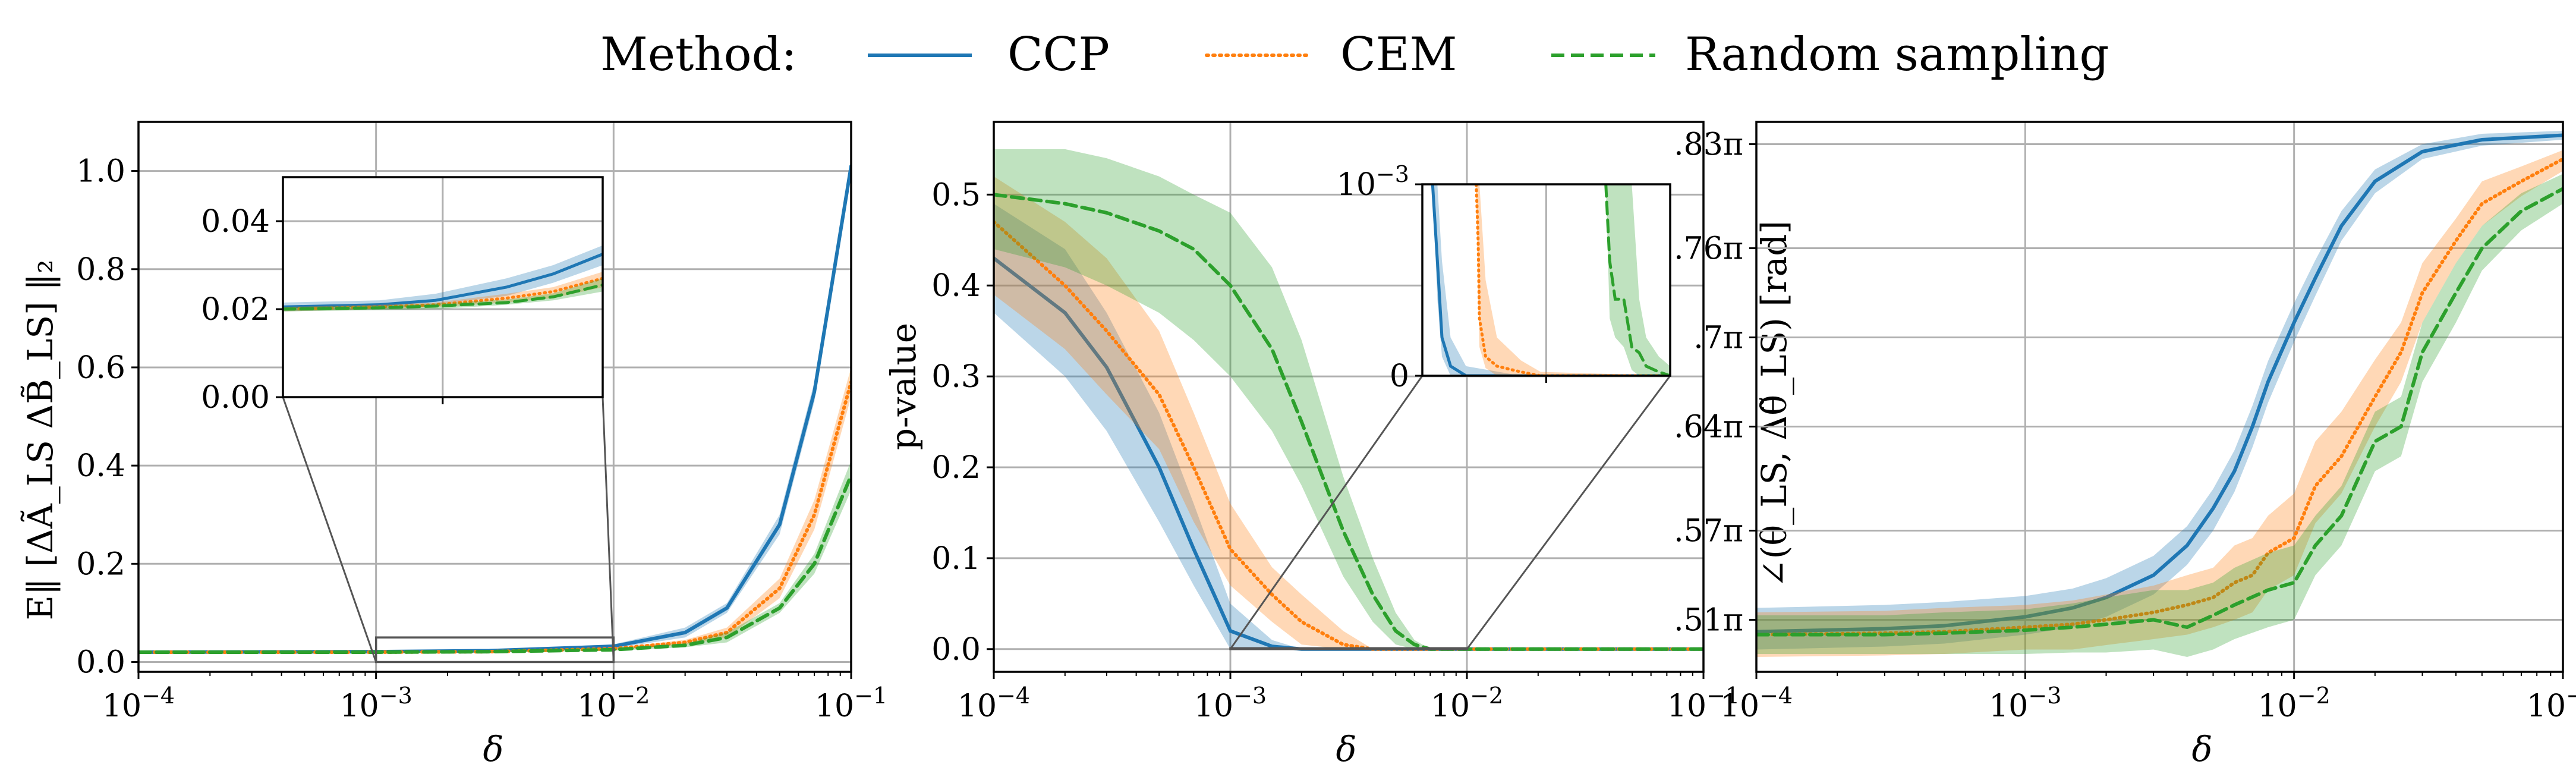 Image resolution: width=2576 pixels, height=783 pixels. What do you see at coordinates (1398, 54) in the screenshot?
I see `legend-cem-label: CEM` at bounding box center [1398, 54].